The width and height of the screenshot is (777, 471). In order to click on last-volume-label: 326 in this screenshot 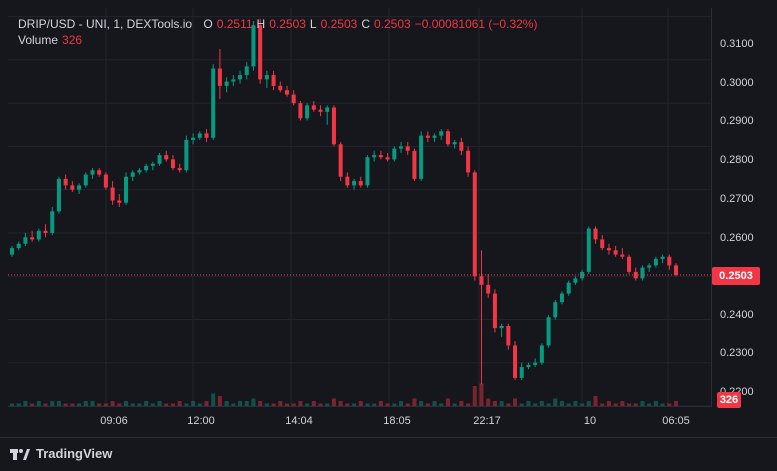, I will do `click(729, 400)`.